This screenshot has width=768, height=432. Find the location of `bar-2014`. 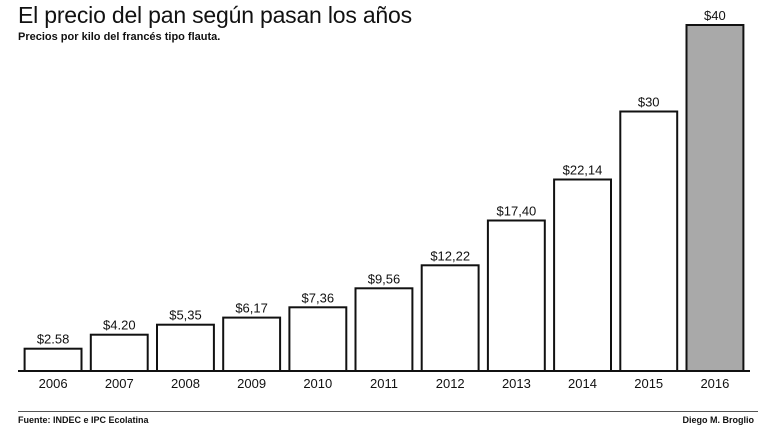

bar-2014 is located at coordinates (582, 275).